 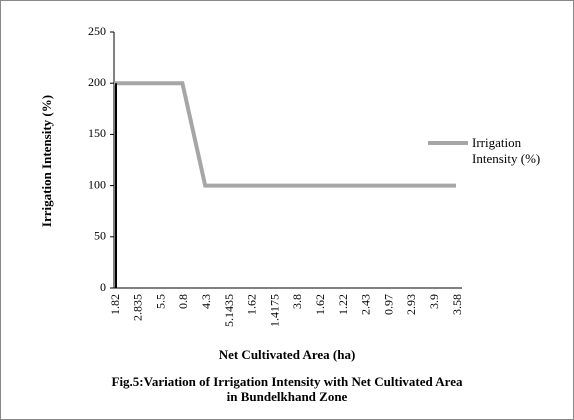 I want to click on x-tick-label: 5.1435, so click(x=229, y=310).